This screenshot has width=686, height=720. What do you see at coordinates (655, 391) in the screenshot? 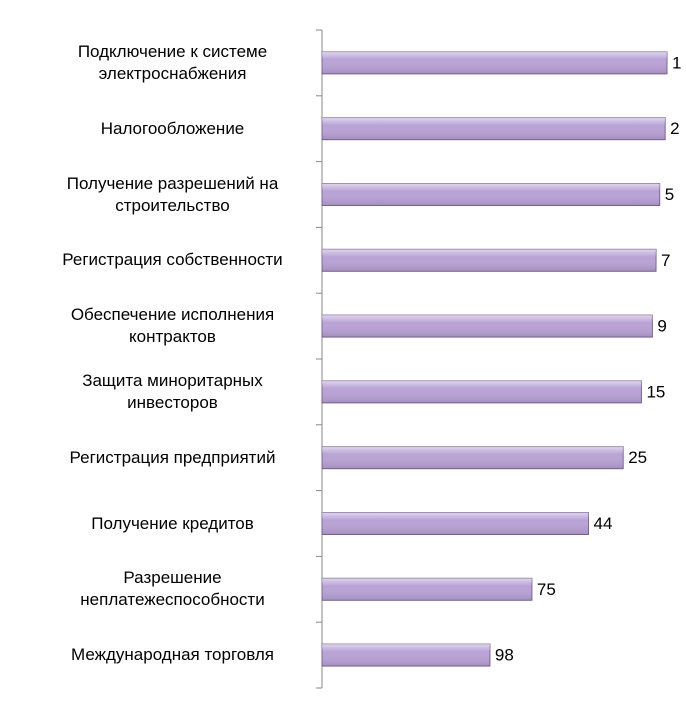
I see `value-label: 15` at bounding box center [655, 391].